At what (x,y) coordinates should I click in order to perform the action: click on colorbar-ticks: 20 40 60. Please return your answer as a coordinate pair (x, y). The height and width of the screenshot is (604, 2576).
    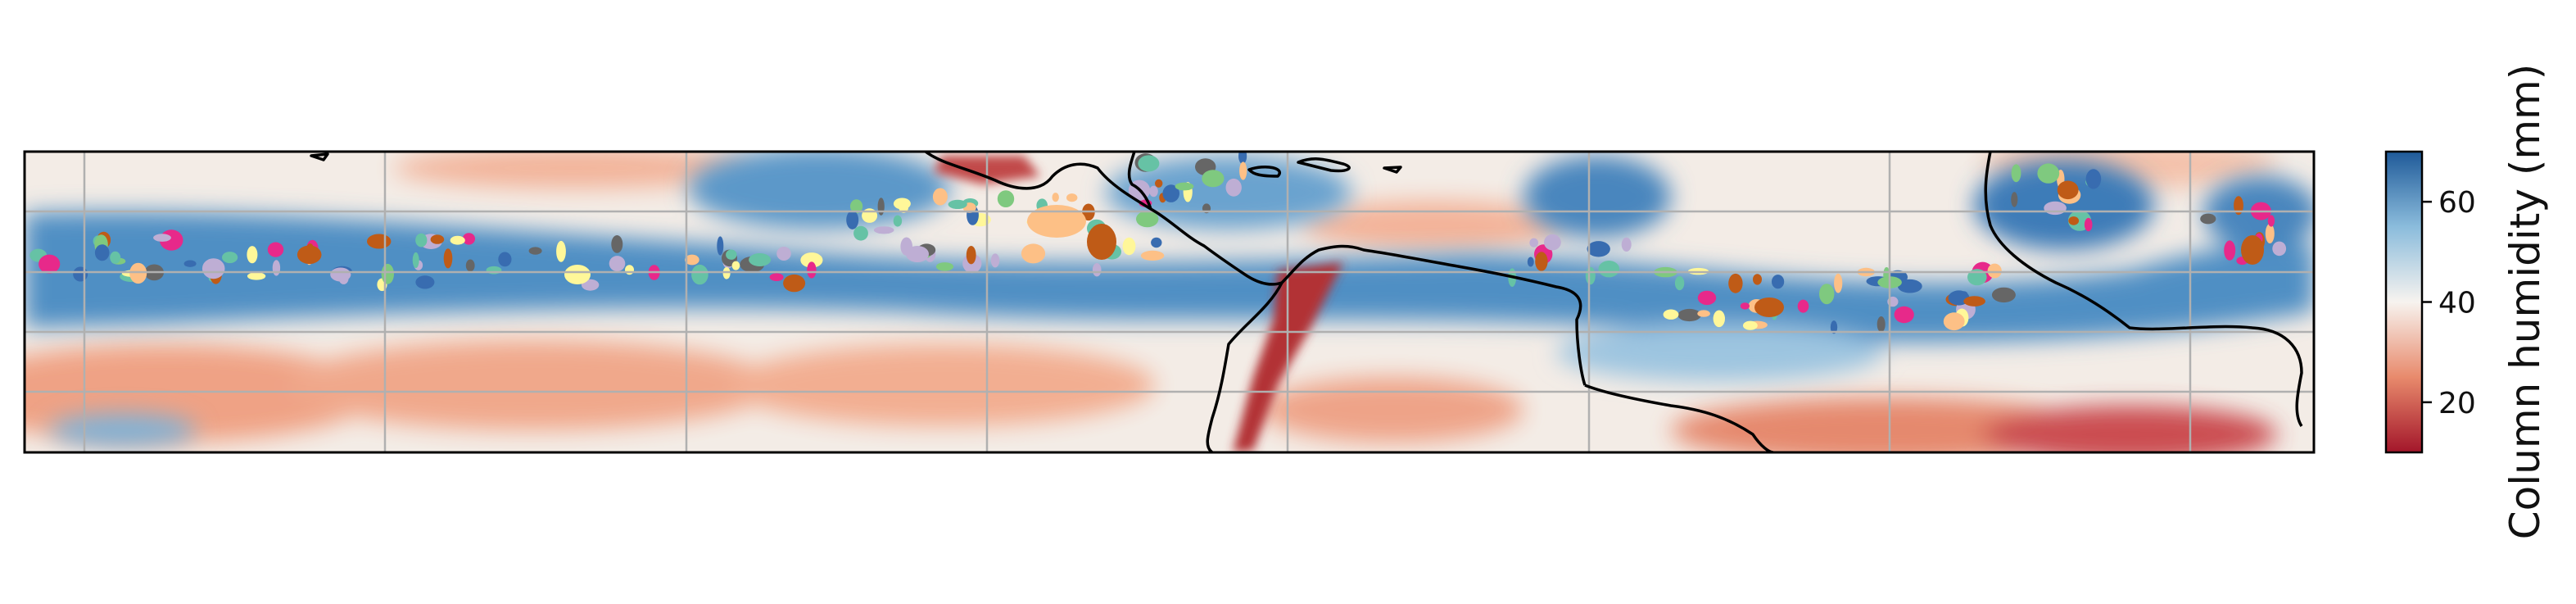
    Looking at the image, I should click on (2449, 303).